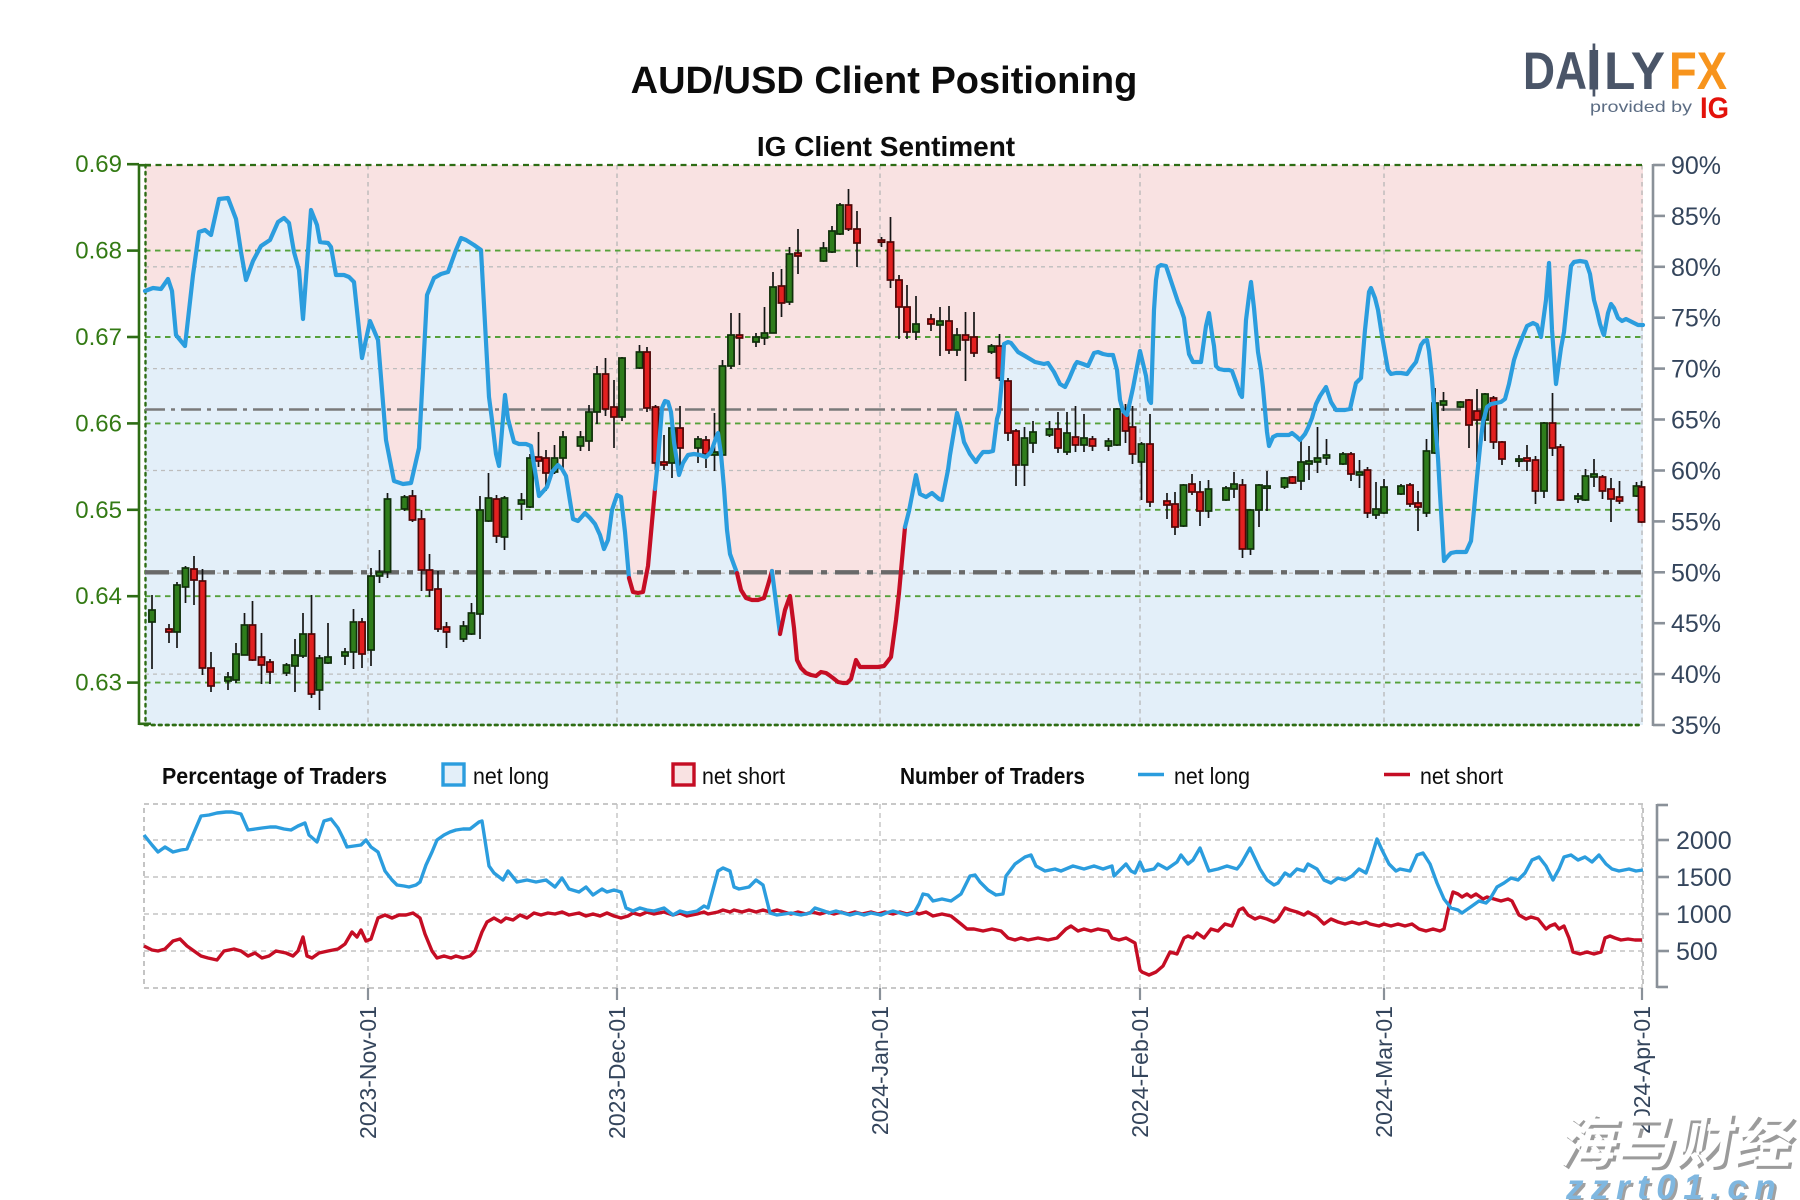  Describe the element at coordinates (1642, 1070) in the screenshot. I see `svg-text: 2024-Apr-01` at that location.